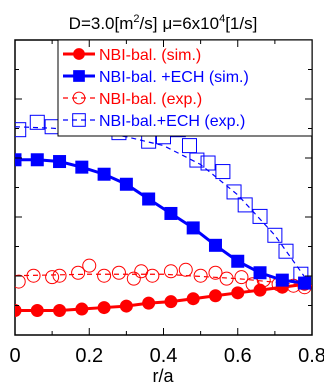 The image size is (324, 390). Describe the element at coordinates (163, 280) in the screenshot. I see `series-line` at that location.